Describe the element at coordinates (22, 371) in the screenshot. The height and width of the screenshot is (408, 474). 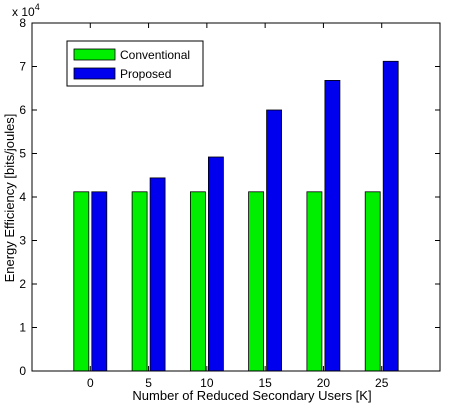
I see `y-tick-label: 0` at that location.